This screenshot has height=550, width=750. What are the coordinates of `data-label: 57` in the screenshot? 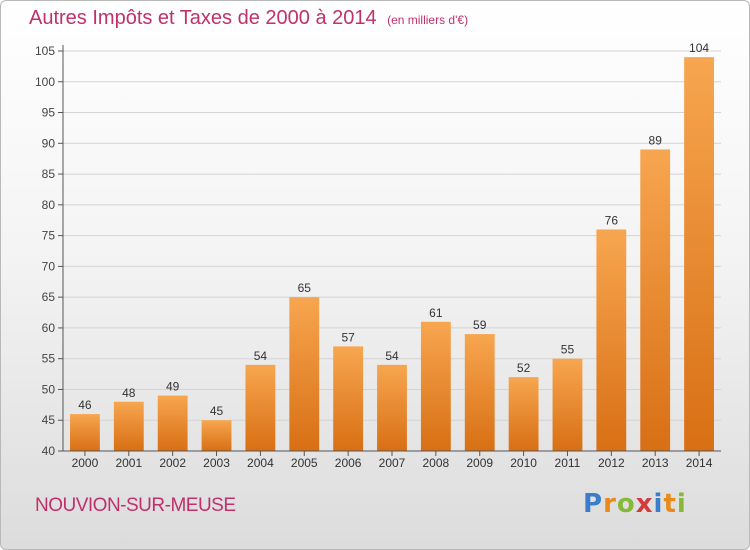 It's located at (348, 337).